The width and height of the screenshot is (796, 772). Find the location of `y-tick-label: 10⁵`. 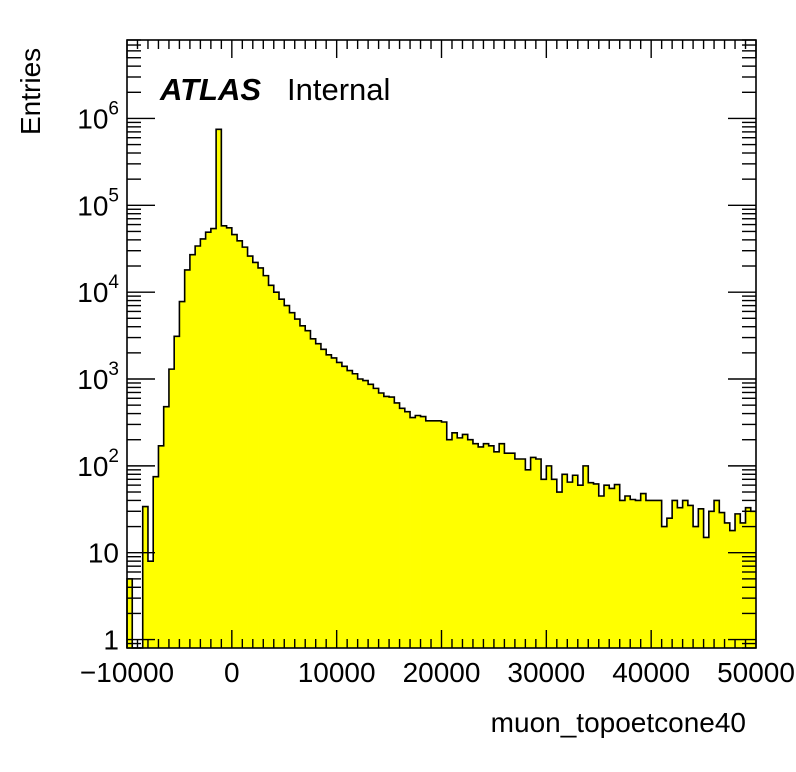

y-tick-label: 10⁵ is located at coordinates (98, 203).